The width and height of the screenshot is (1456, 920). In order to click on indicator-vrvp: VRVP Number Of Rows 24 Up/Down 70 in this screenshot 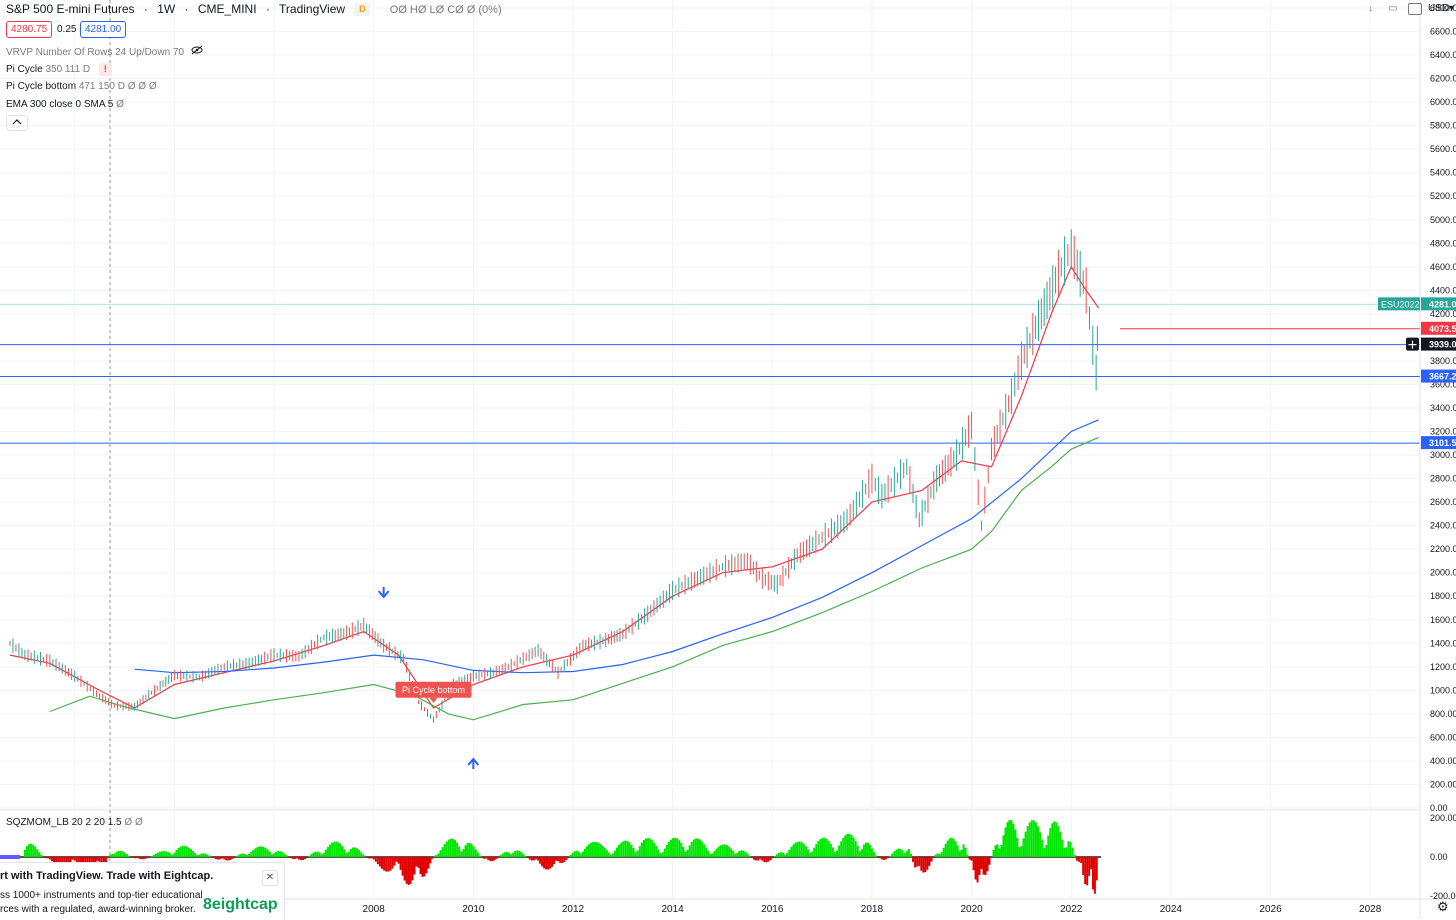, I will do `click(104, 51)`.